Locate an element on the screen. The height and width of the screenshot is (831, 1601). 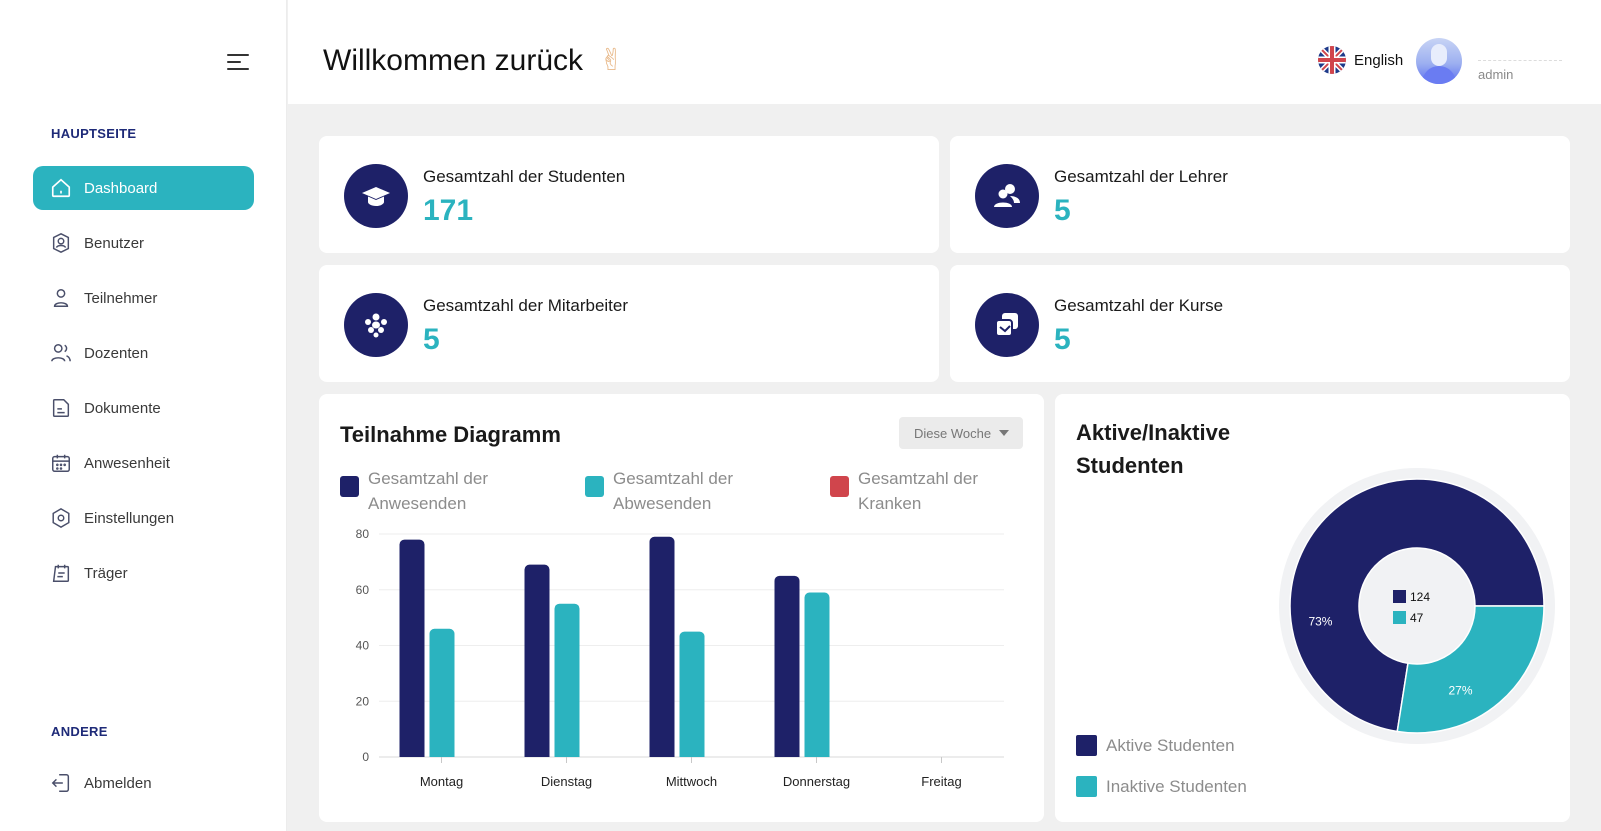
user-role: admin is located at coordinates (1496, 74).